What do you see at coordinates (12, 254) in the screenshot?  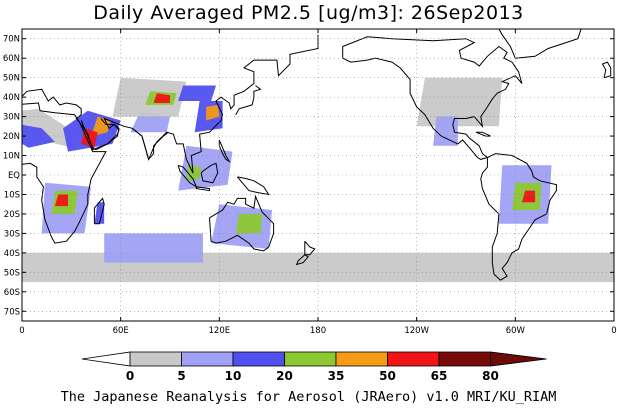 I see `lat-tick-label: 40S` at bounding box center [12, 254].